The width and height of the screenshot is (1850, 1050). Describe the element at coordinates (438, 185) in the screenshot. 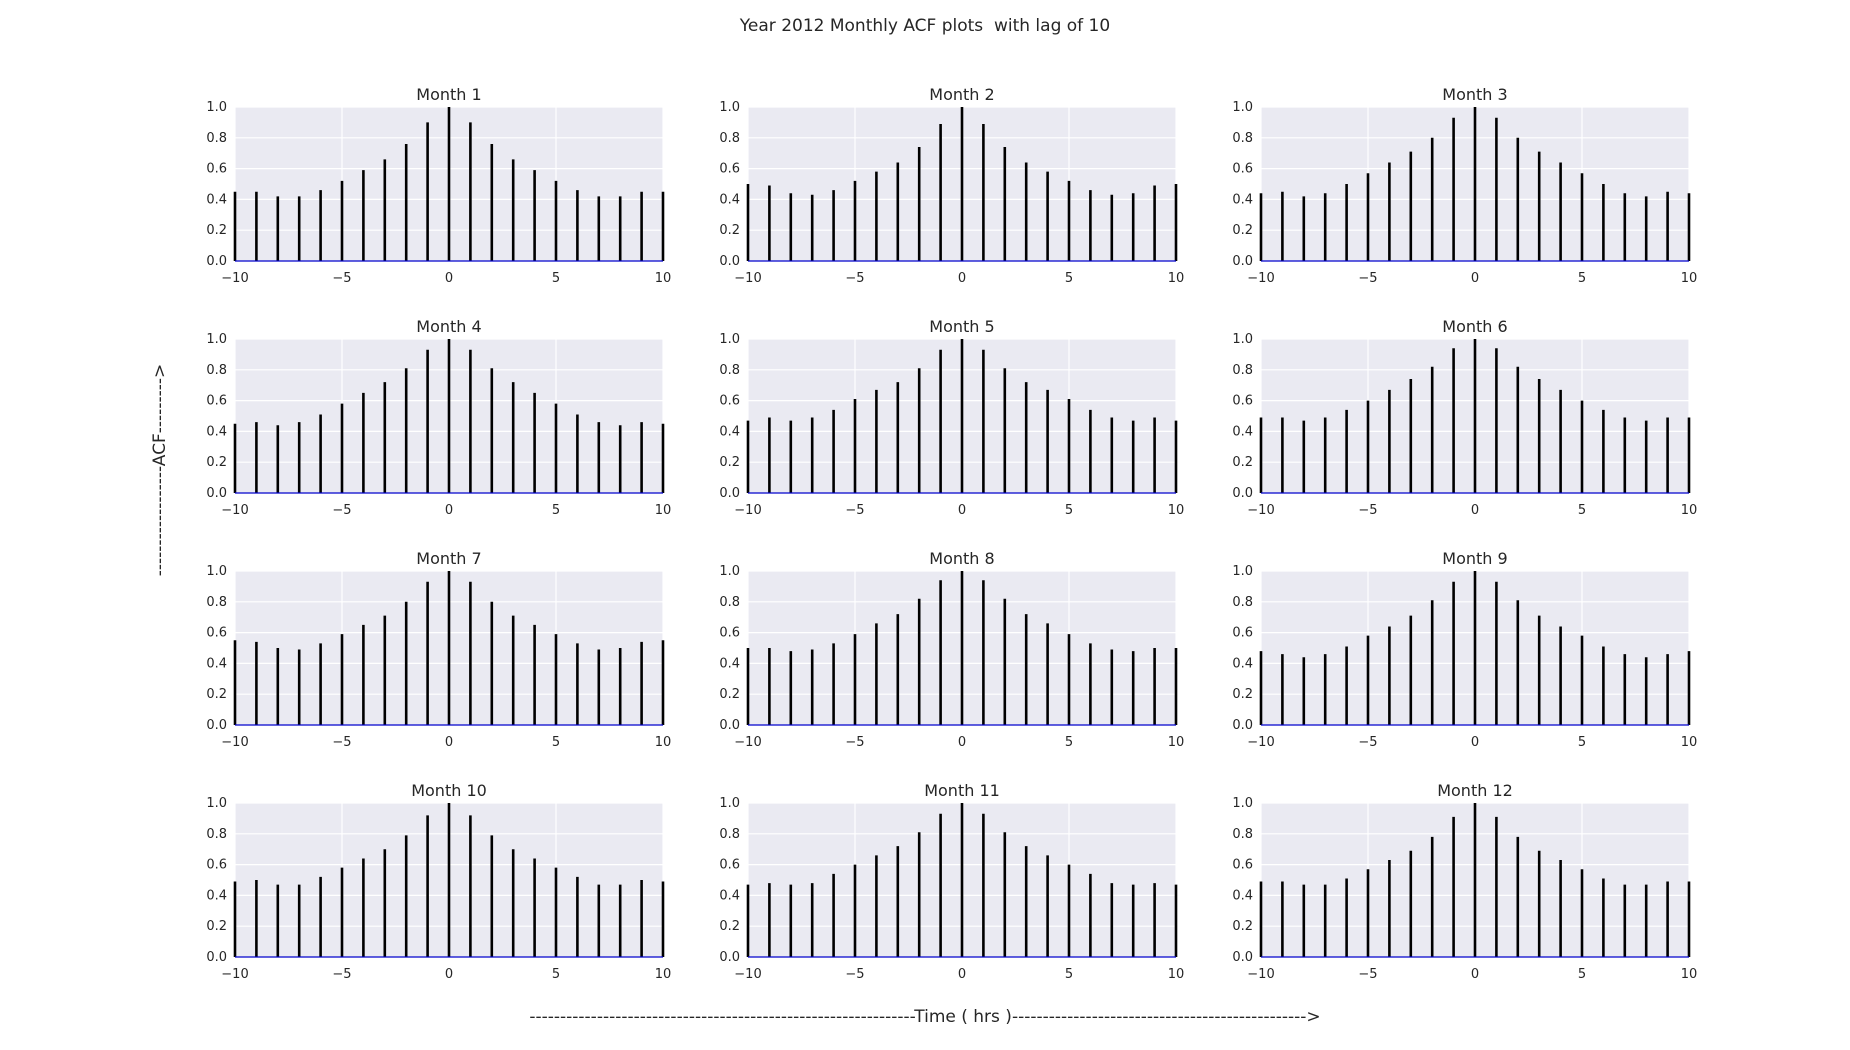

I see `subplot-month-1: 0.0 0.2 0.4 0.6 0.8 1.0 −10 −5 0 5 10 Month 1` at that location.